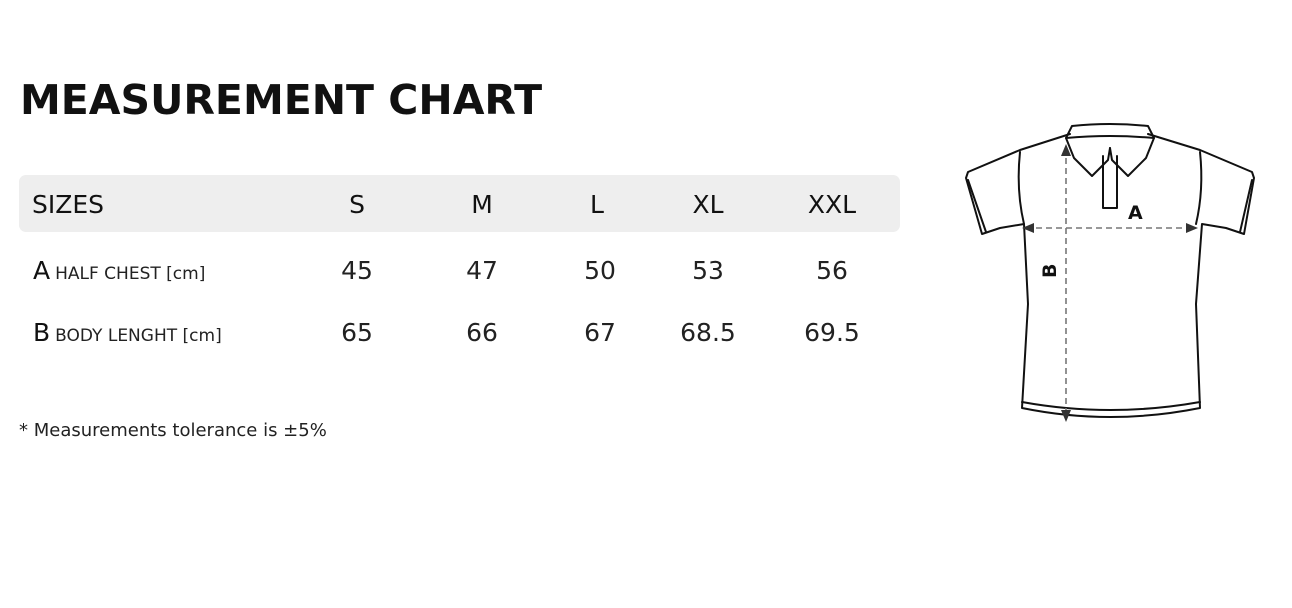 Image resolution: width=1292 pixels, height=608 pixels. Describe the element at coordinates (482, 204) in the screenshot. I see `size-header-m: M` at that location.